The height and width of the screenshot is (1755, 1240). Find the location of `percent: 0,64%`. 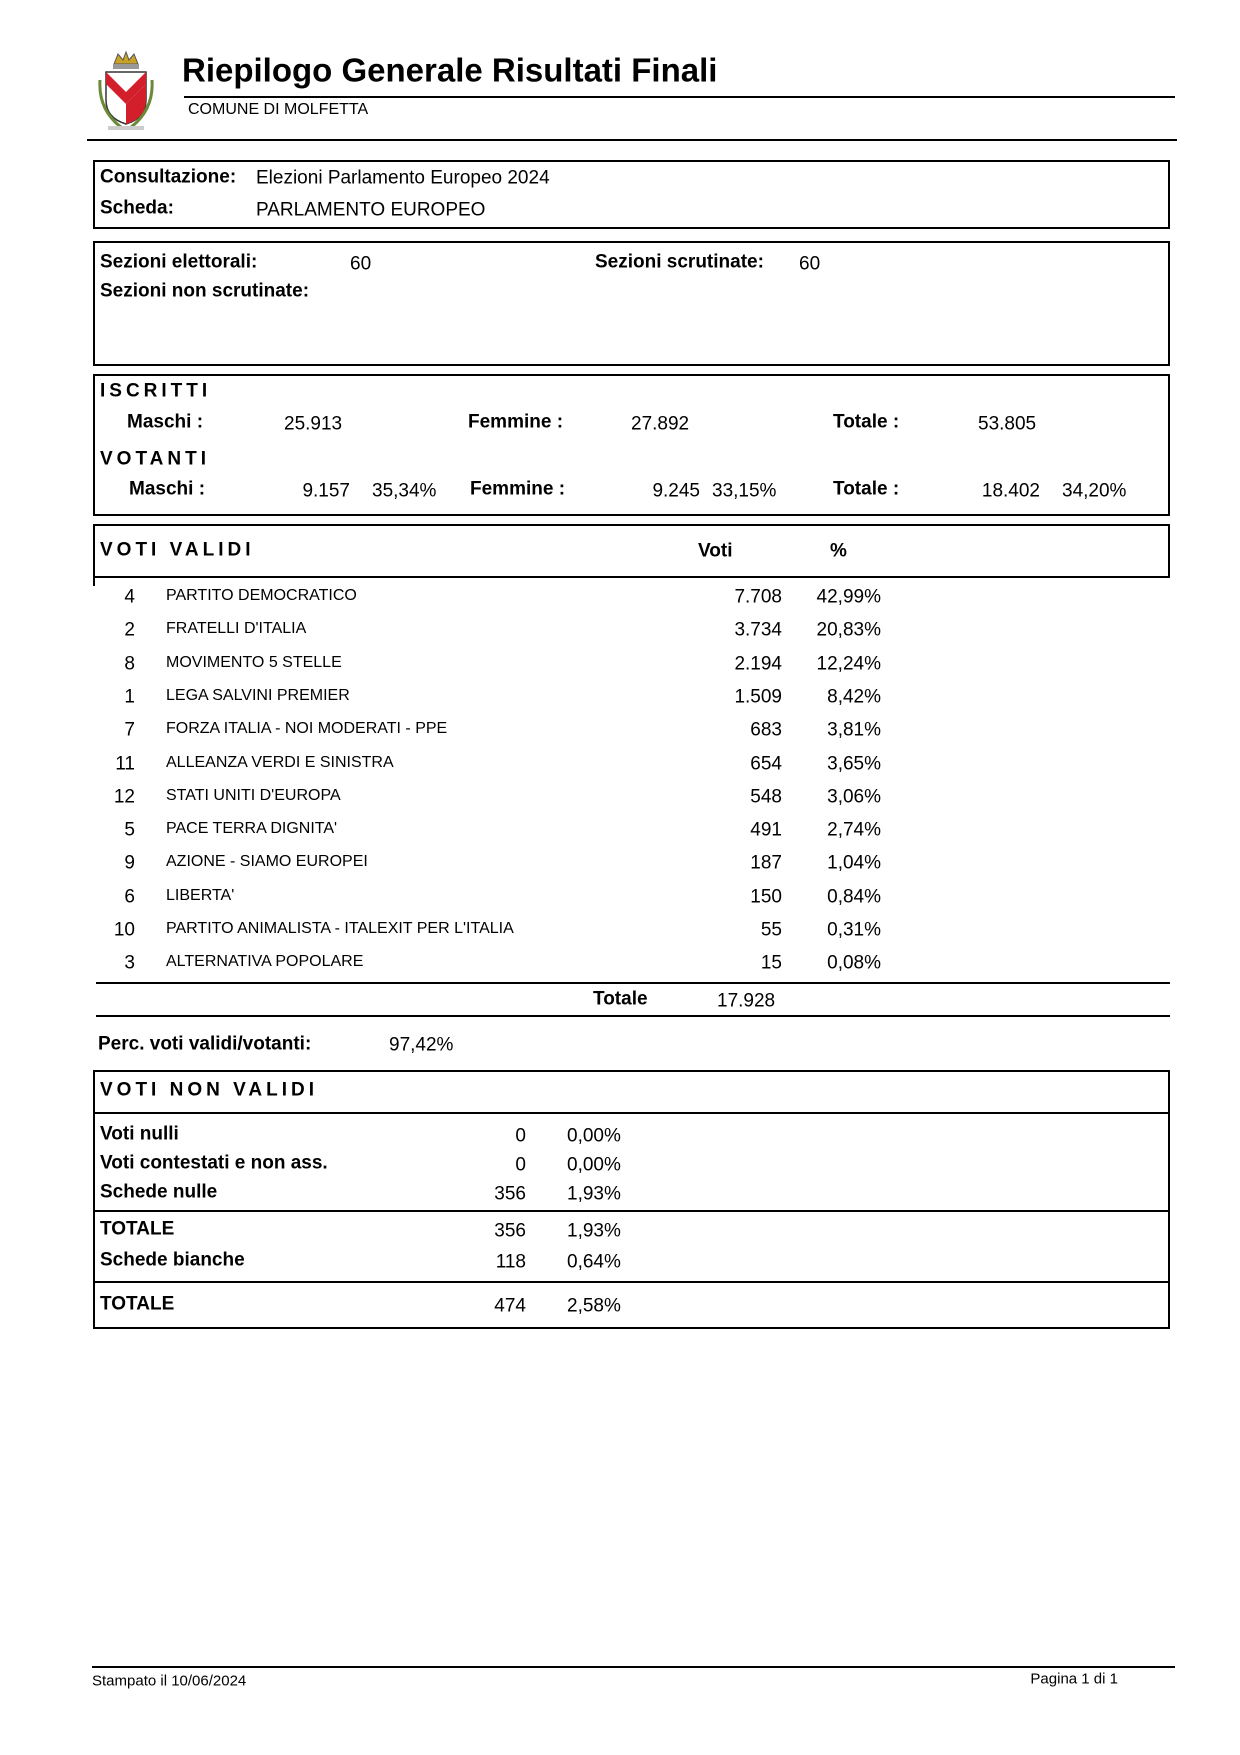

percent: 0,64% is located at coordinates (594, 1262).